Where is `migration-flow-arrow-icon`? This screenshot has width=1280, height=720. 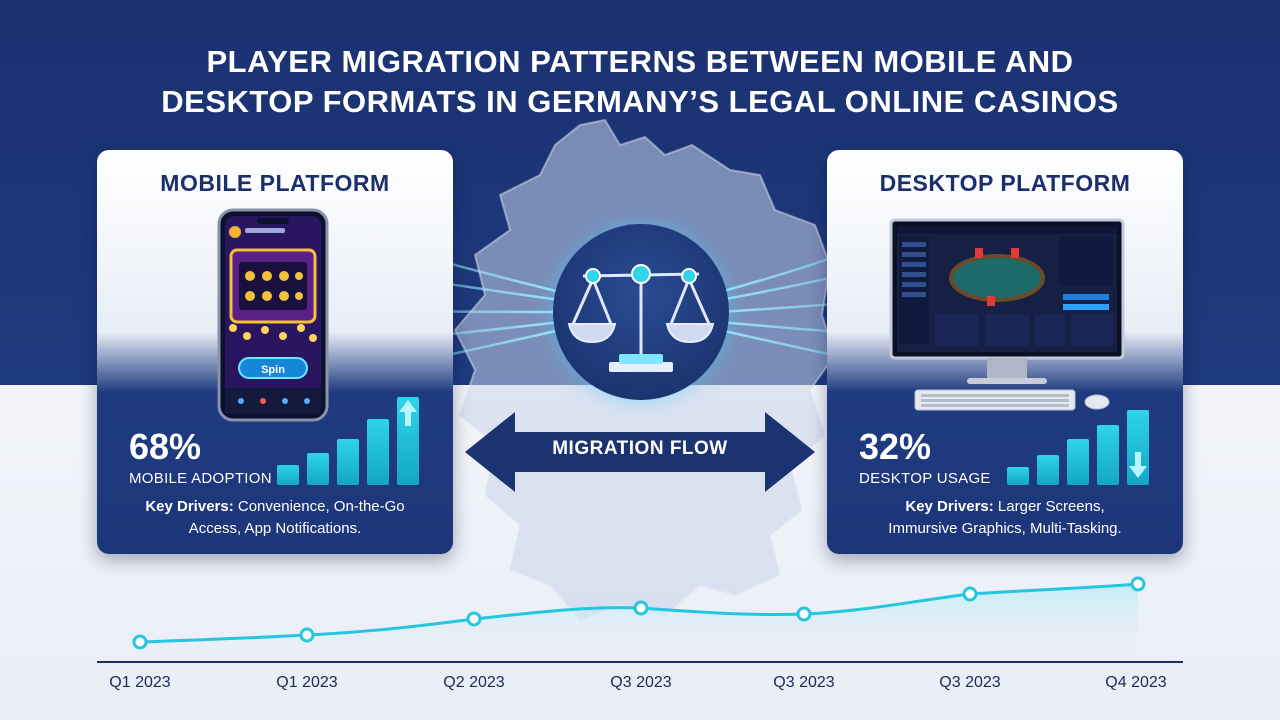 migration-flow-arrow-icon is located at coordinates (640, 452).